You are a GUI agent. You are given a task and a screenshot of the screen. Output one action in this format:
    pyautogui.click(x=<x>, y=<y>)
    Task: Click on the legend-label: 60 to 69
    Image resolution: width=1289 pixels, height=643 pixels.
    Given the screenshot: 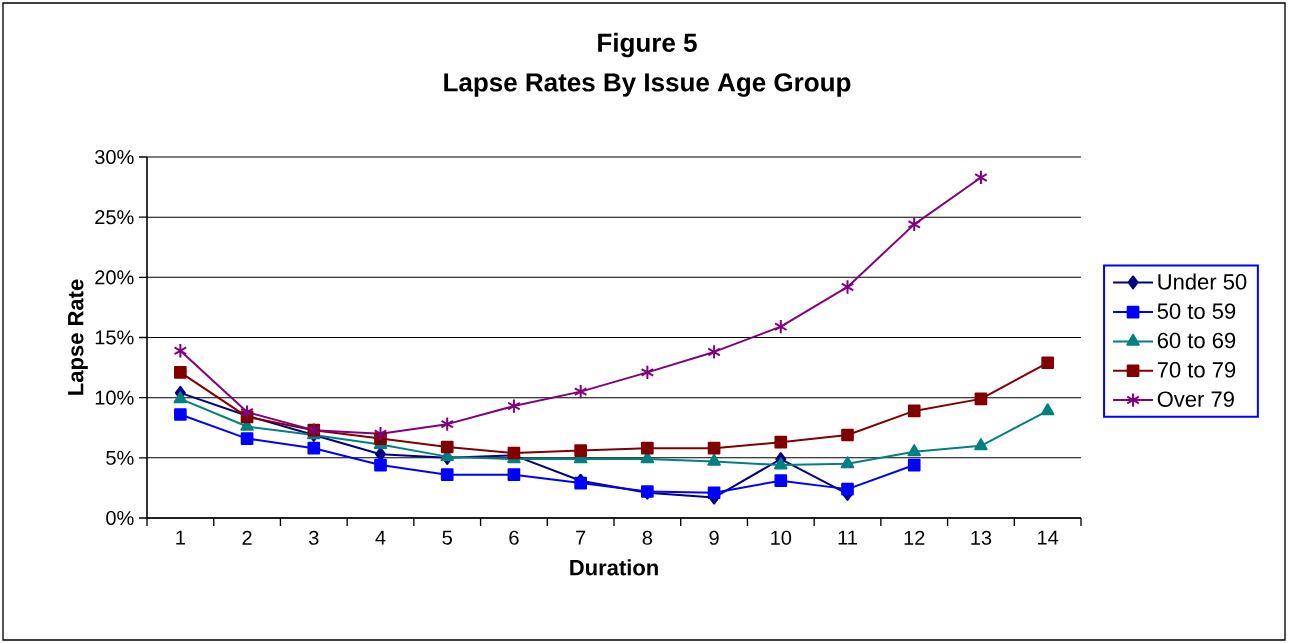 What is the action you would take?
    pyautogui.click(x=1196, y=340)
    